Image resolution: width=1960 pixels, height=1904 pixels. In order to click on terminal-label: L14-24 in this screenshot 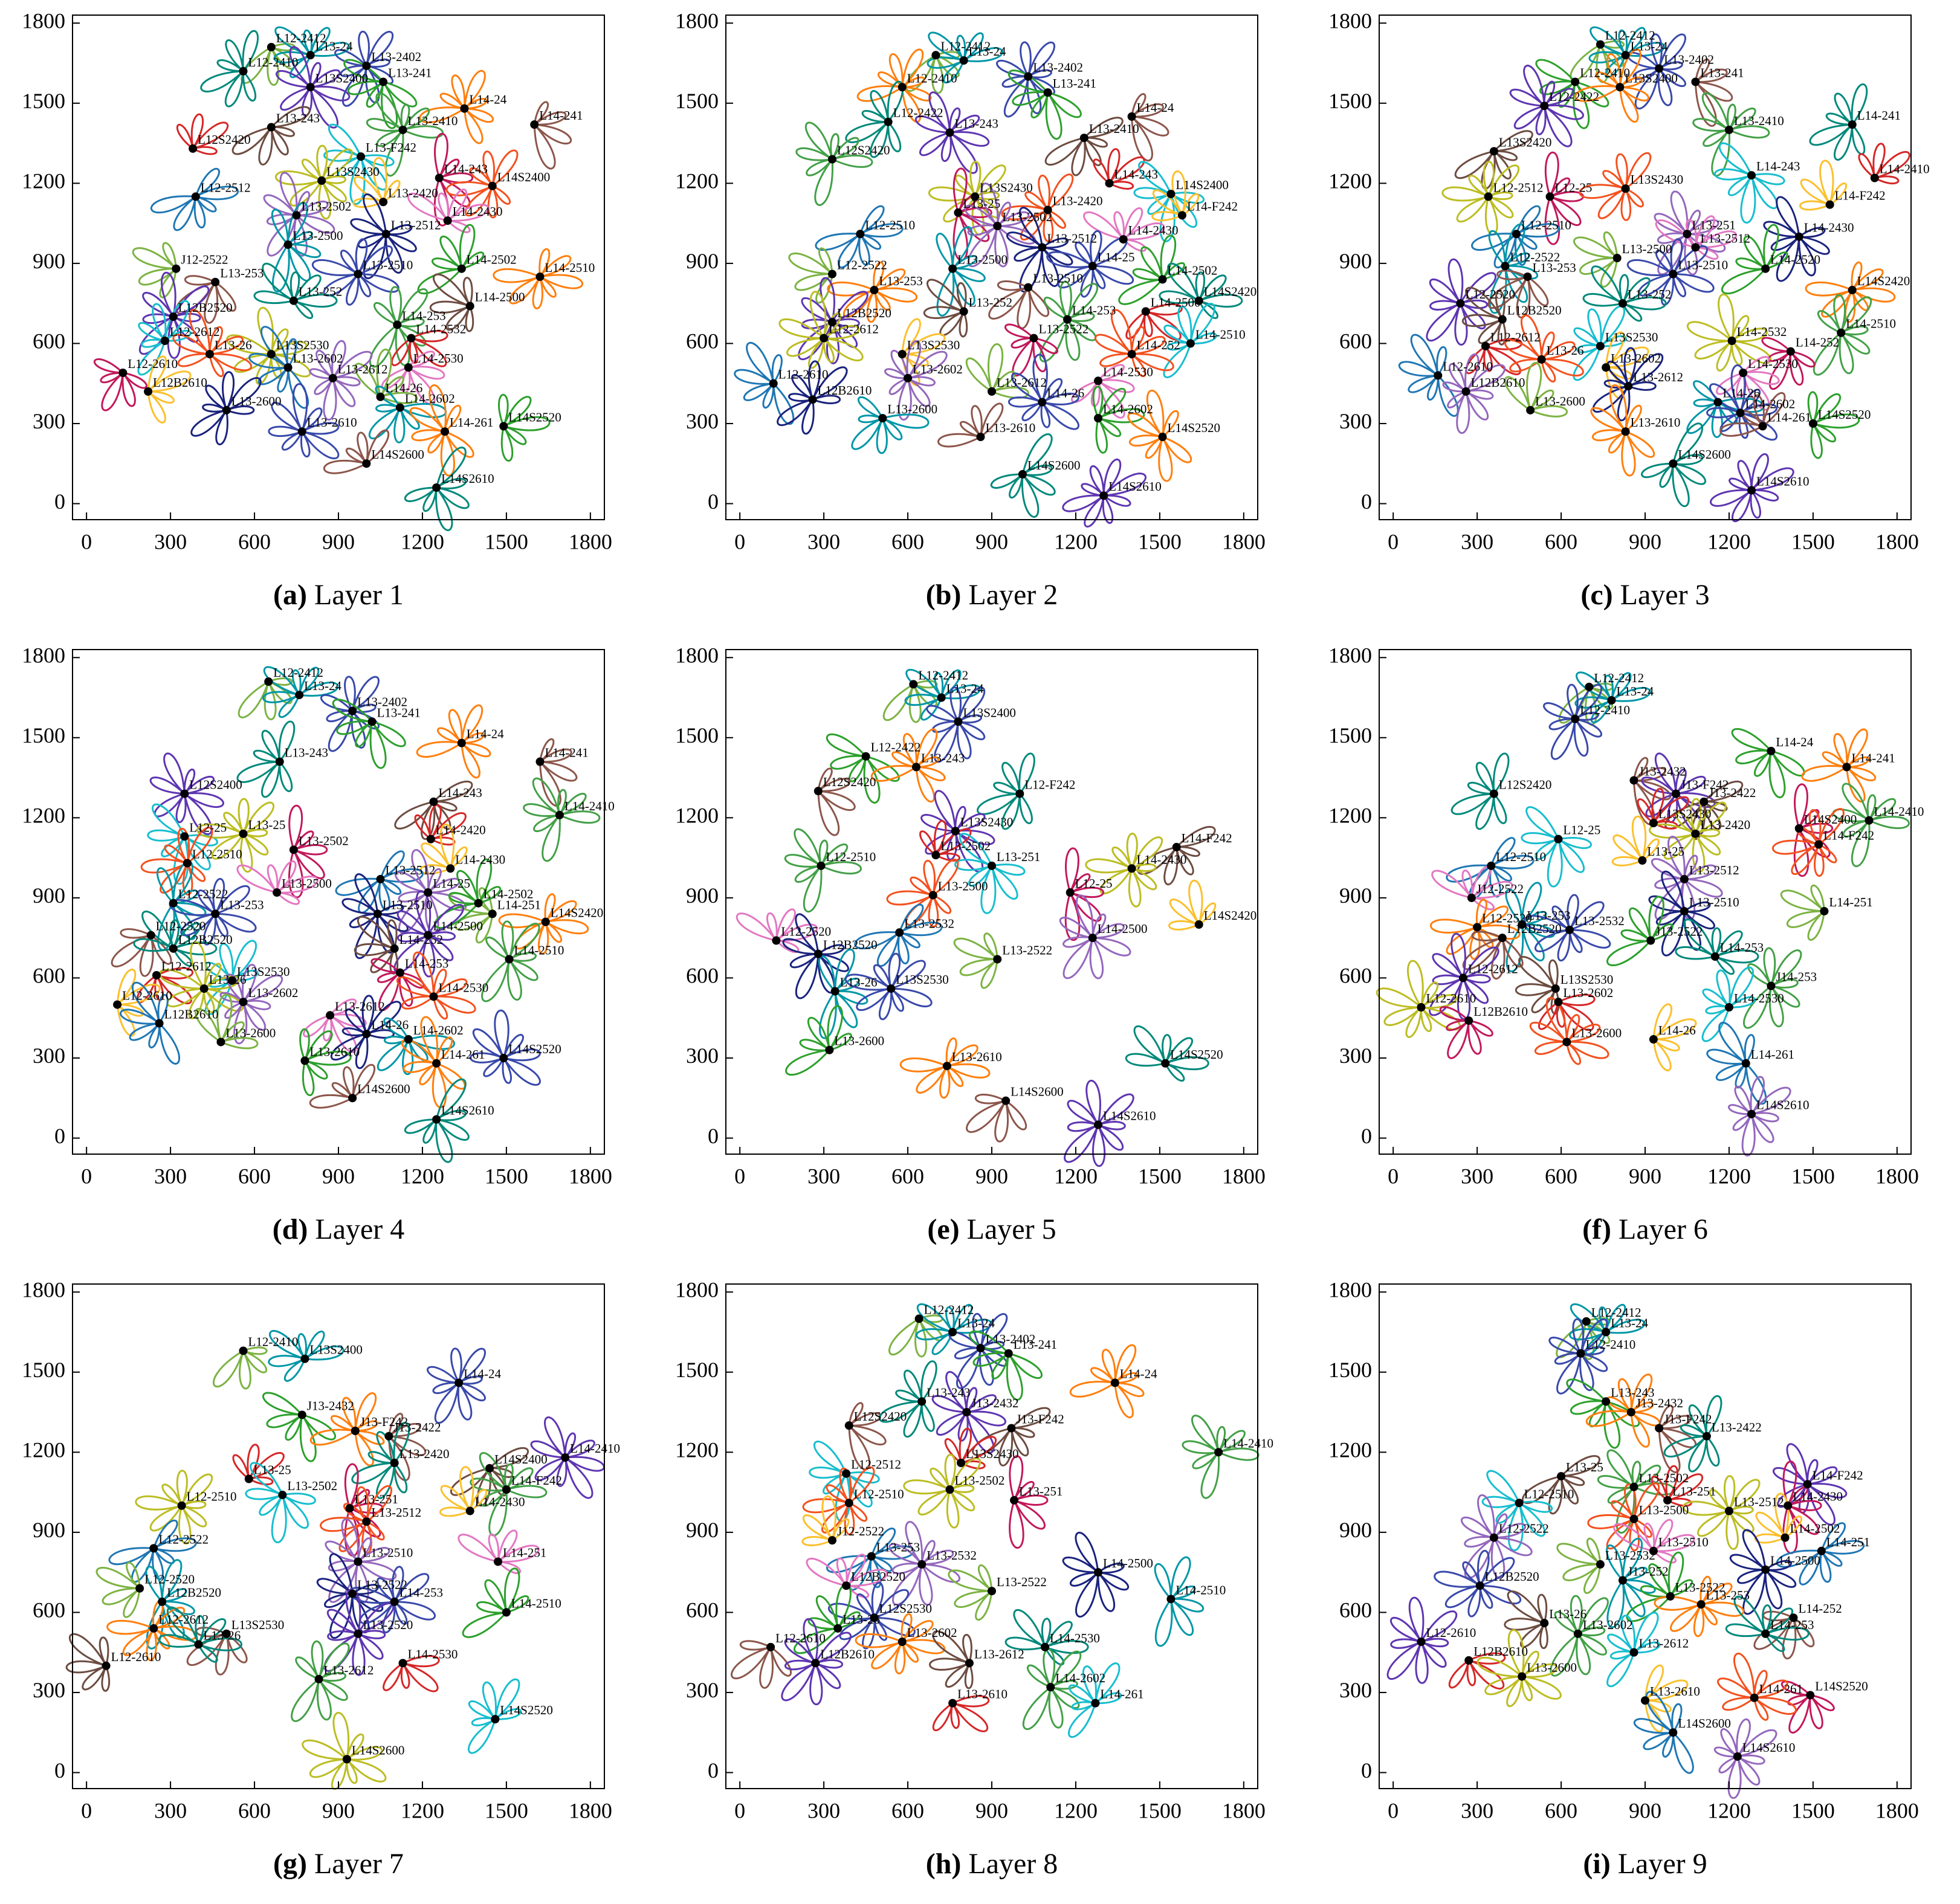, I will do `click(485, 734)`.